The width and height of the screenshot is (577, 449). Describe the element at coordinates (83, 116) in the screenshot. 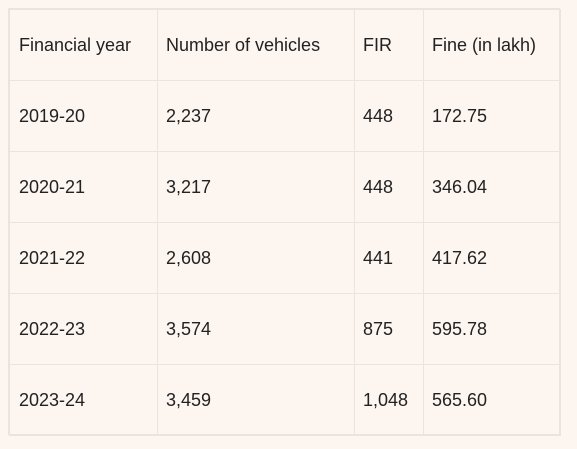

I see `cell-financial-year: 2019-20` at that location.